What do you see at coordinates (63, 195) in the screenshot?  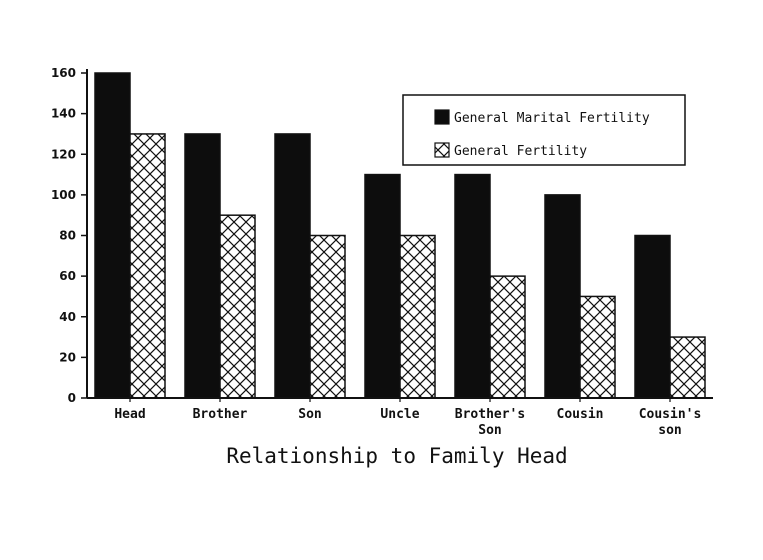 I see `y-tick-label: 100` at bounding box center [63, 195].